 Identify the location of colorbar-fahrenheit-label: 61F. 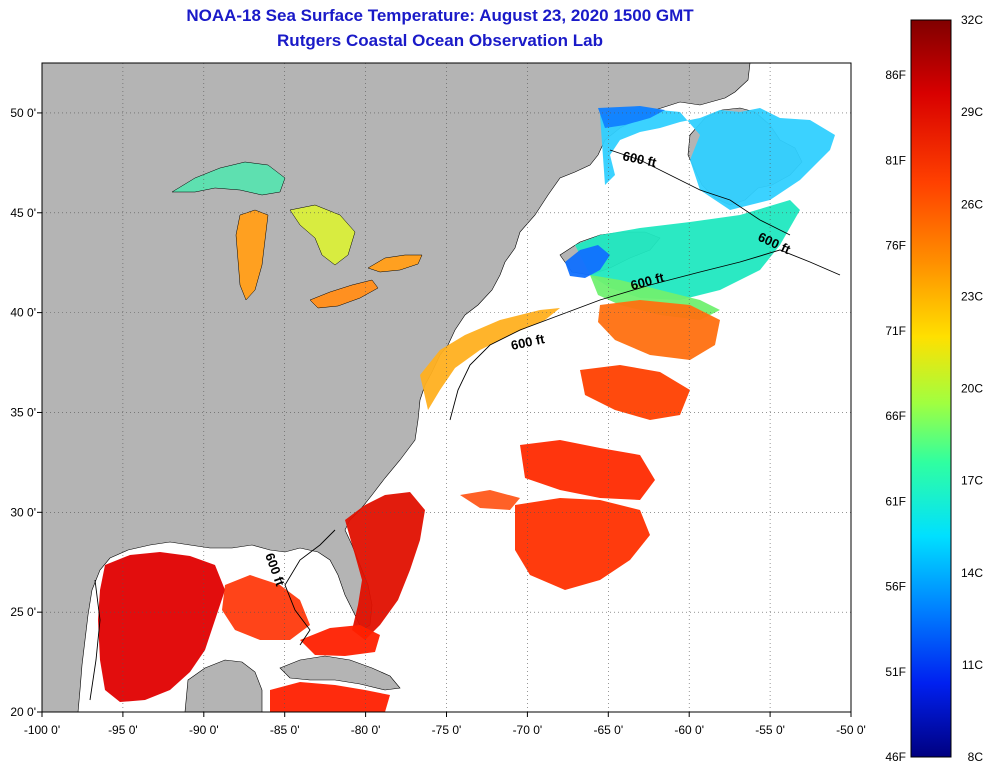
(895, 501).